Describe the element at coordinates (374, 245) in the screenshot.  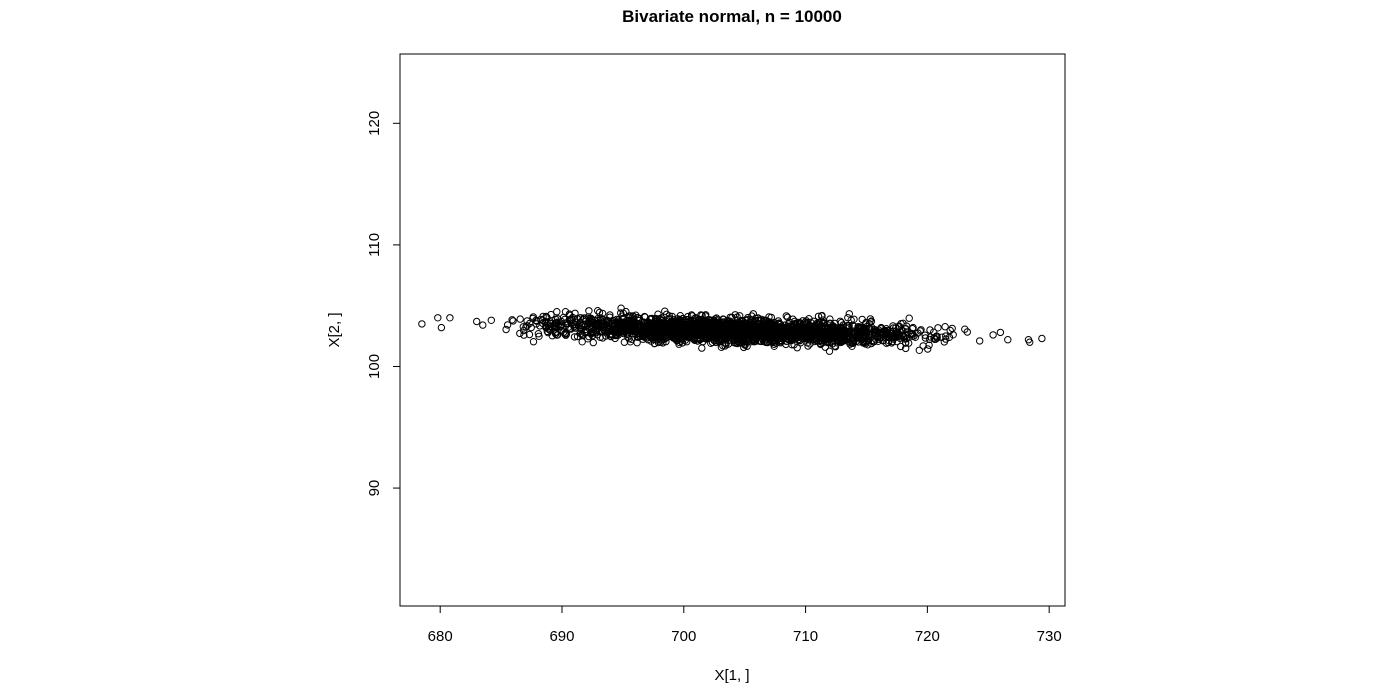
I see `y-tick-label: 110` at that location.